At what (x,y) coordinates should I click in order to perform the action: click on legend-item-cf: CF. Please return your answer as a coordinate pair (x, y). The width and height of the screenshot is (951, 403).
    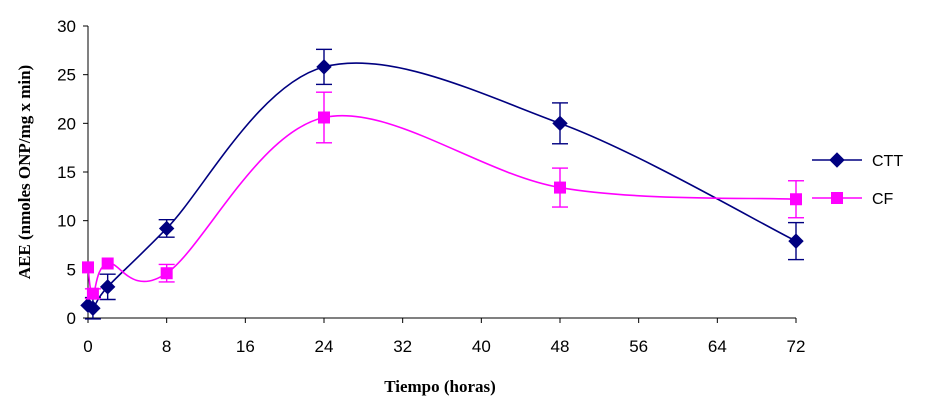
    Looking at the image, I should click on (853, 199).